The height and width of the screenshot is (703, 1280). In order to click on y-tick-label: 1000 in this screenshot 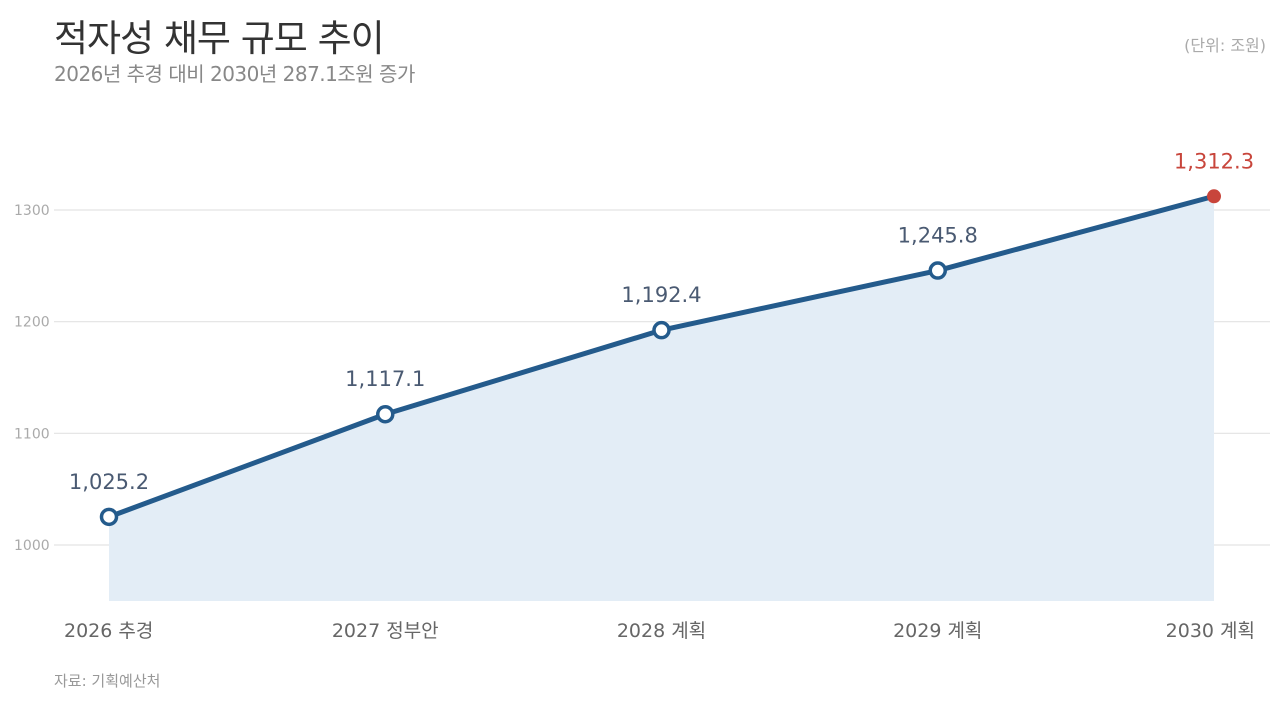, I will do `click(32, 546)`.